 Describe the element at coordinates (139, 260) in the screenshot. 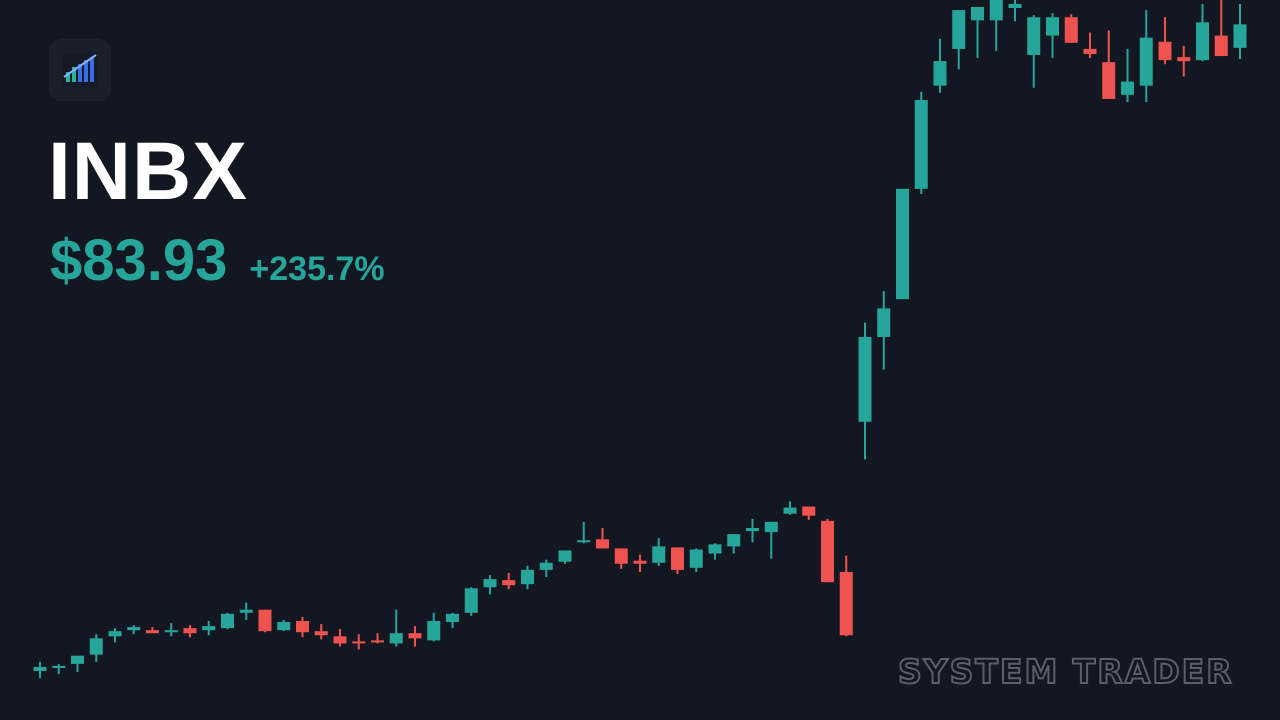

I see `current-price: $83.93` at that location.